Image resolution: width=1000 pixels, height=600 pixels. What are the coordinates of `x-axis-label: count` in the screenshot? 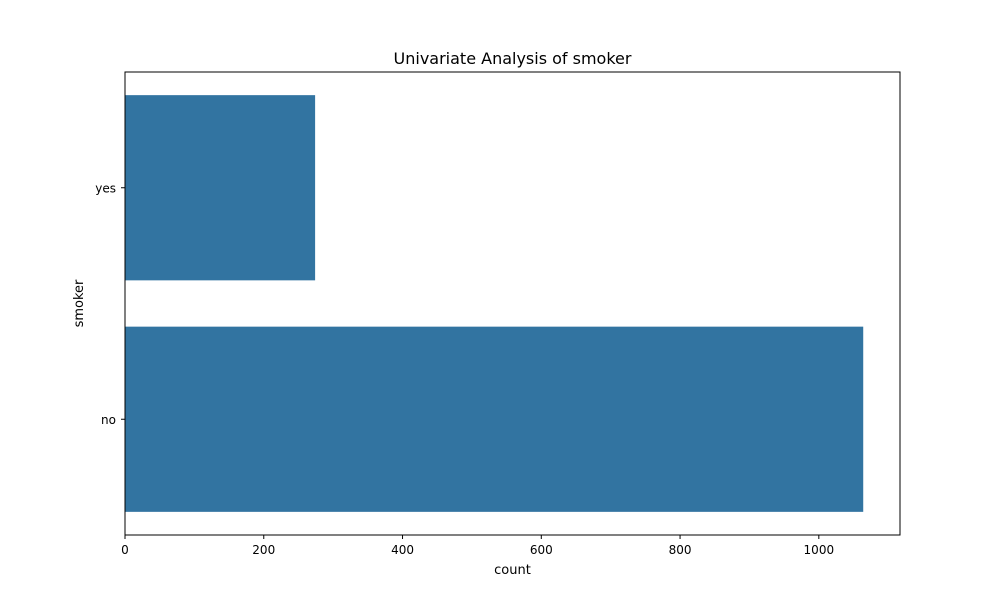 It's located at (512, 570).